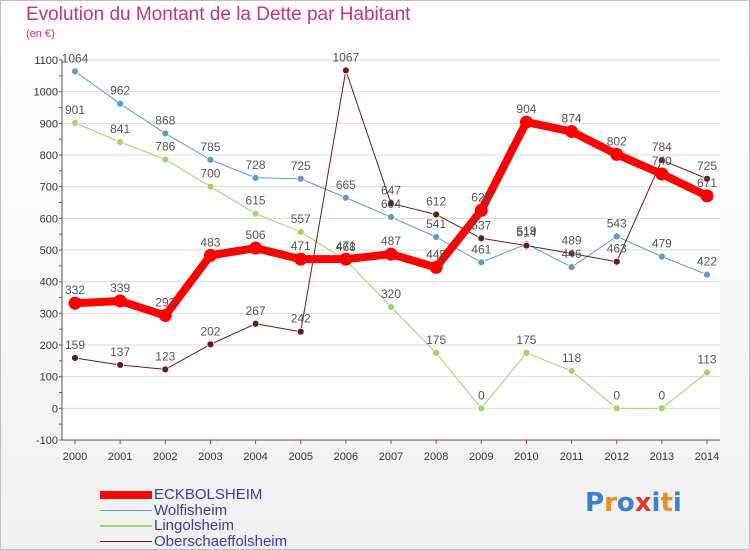  I want to click on data-label: 332, so click(75, 290).